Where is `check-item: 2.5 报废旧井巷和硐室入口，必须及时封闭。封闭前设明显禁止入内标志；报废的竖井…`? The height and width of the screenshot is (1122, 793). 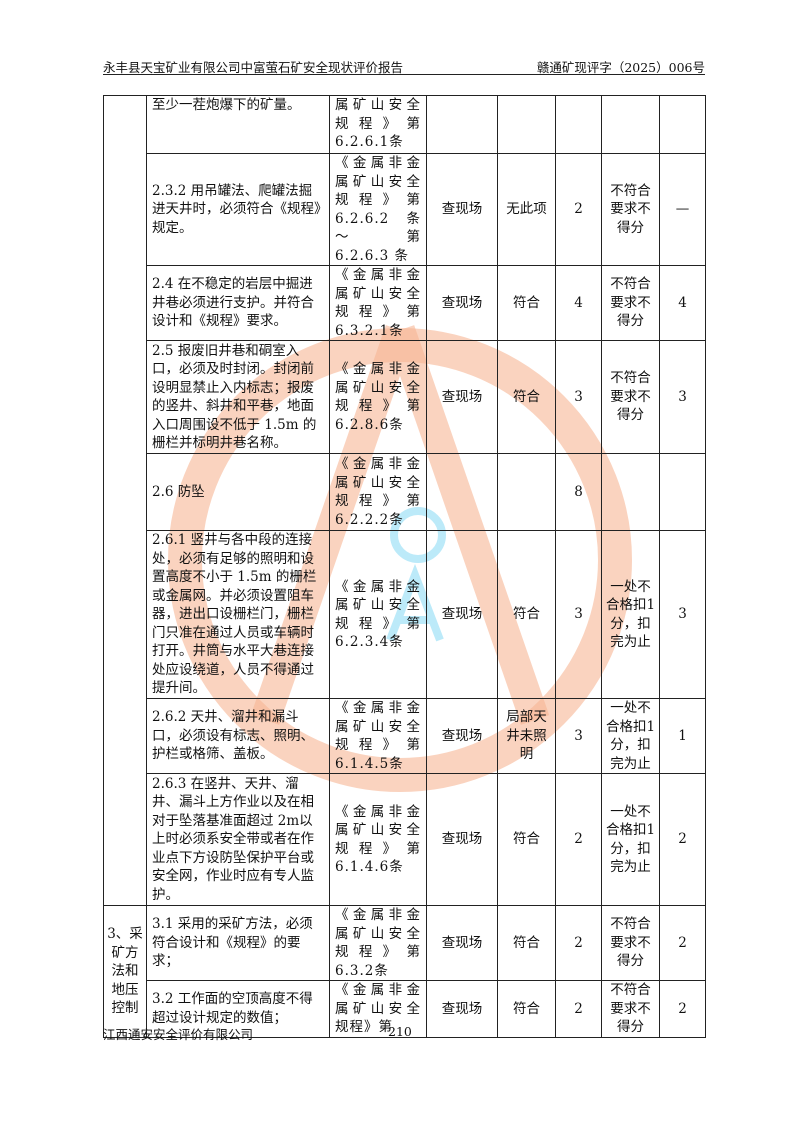 check-item: 2.5 报废旧井巷和硐室入口，必须及时封闭。封闭前设明显禁止入内标志；报废的竖井… is located at coordinates (238, 397).